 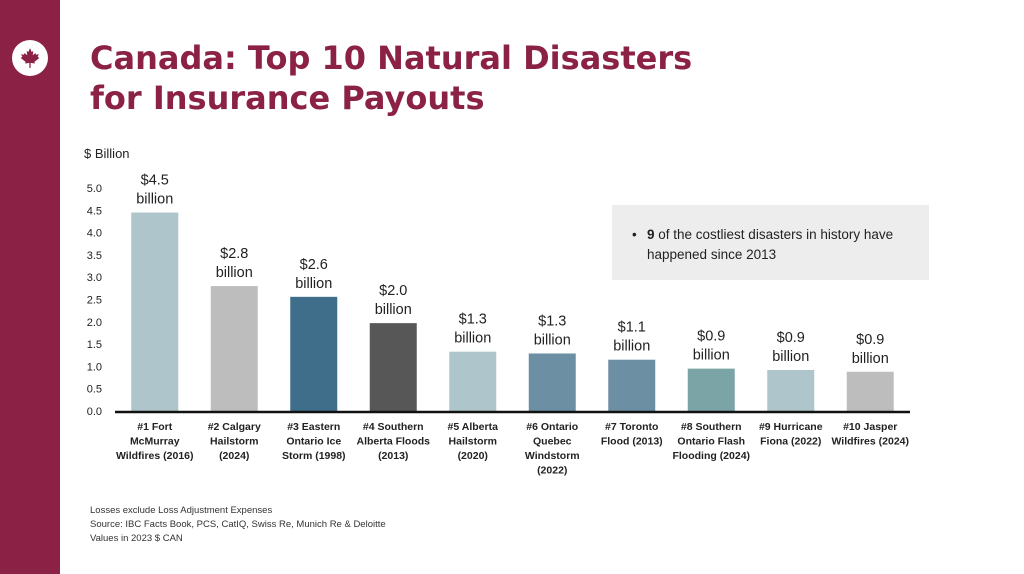 What do you see at coordinates (287, 98) in the screenshot?
I see `title-line-2: for Insurance Payouts` at bounding box center [287, 98].